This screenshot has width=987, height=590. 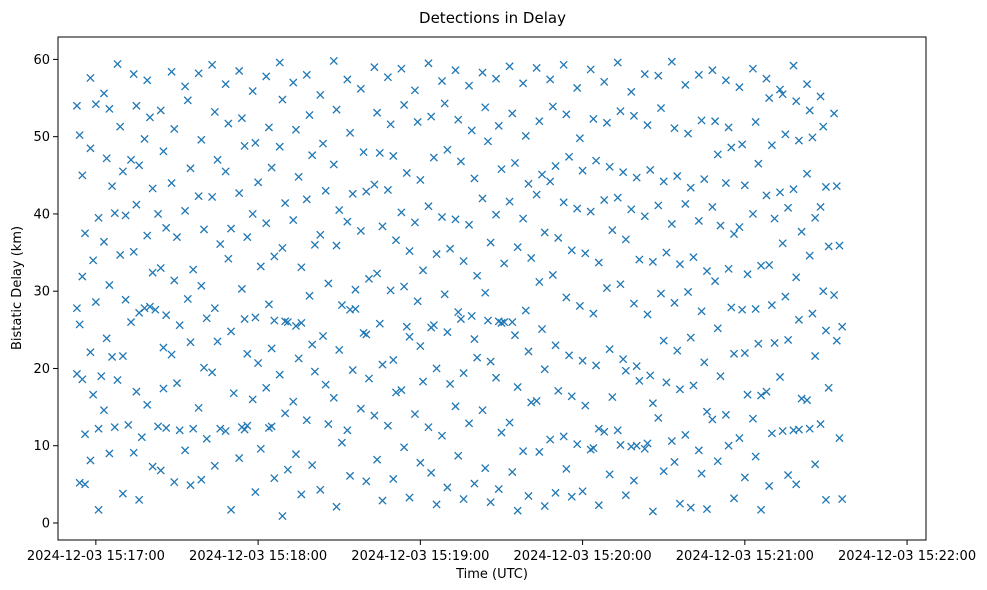 What do you see at coordinates (41, 137) in the screenshot?
I see `y-tick-label: 50` at bounding box center [41, 137].